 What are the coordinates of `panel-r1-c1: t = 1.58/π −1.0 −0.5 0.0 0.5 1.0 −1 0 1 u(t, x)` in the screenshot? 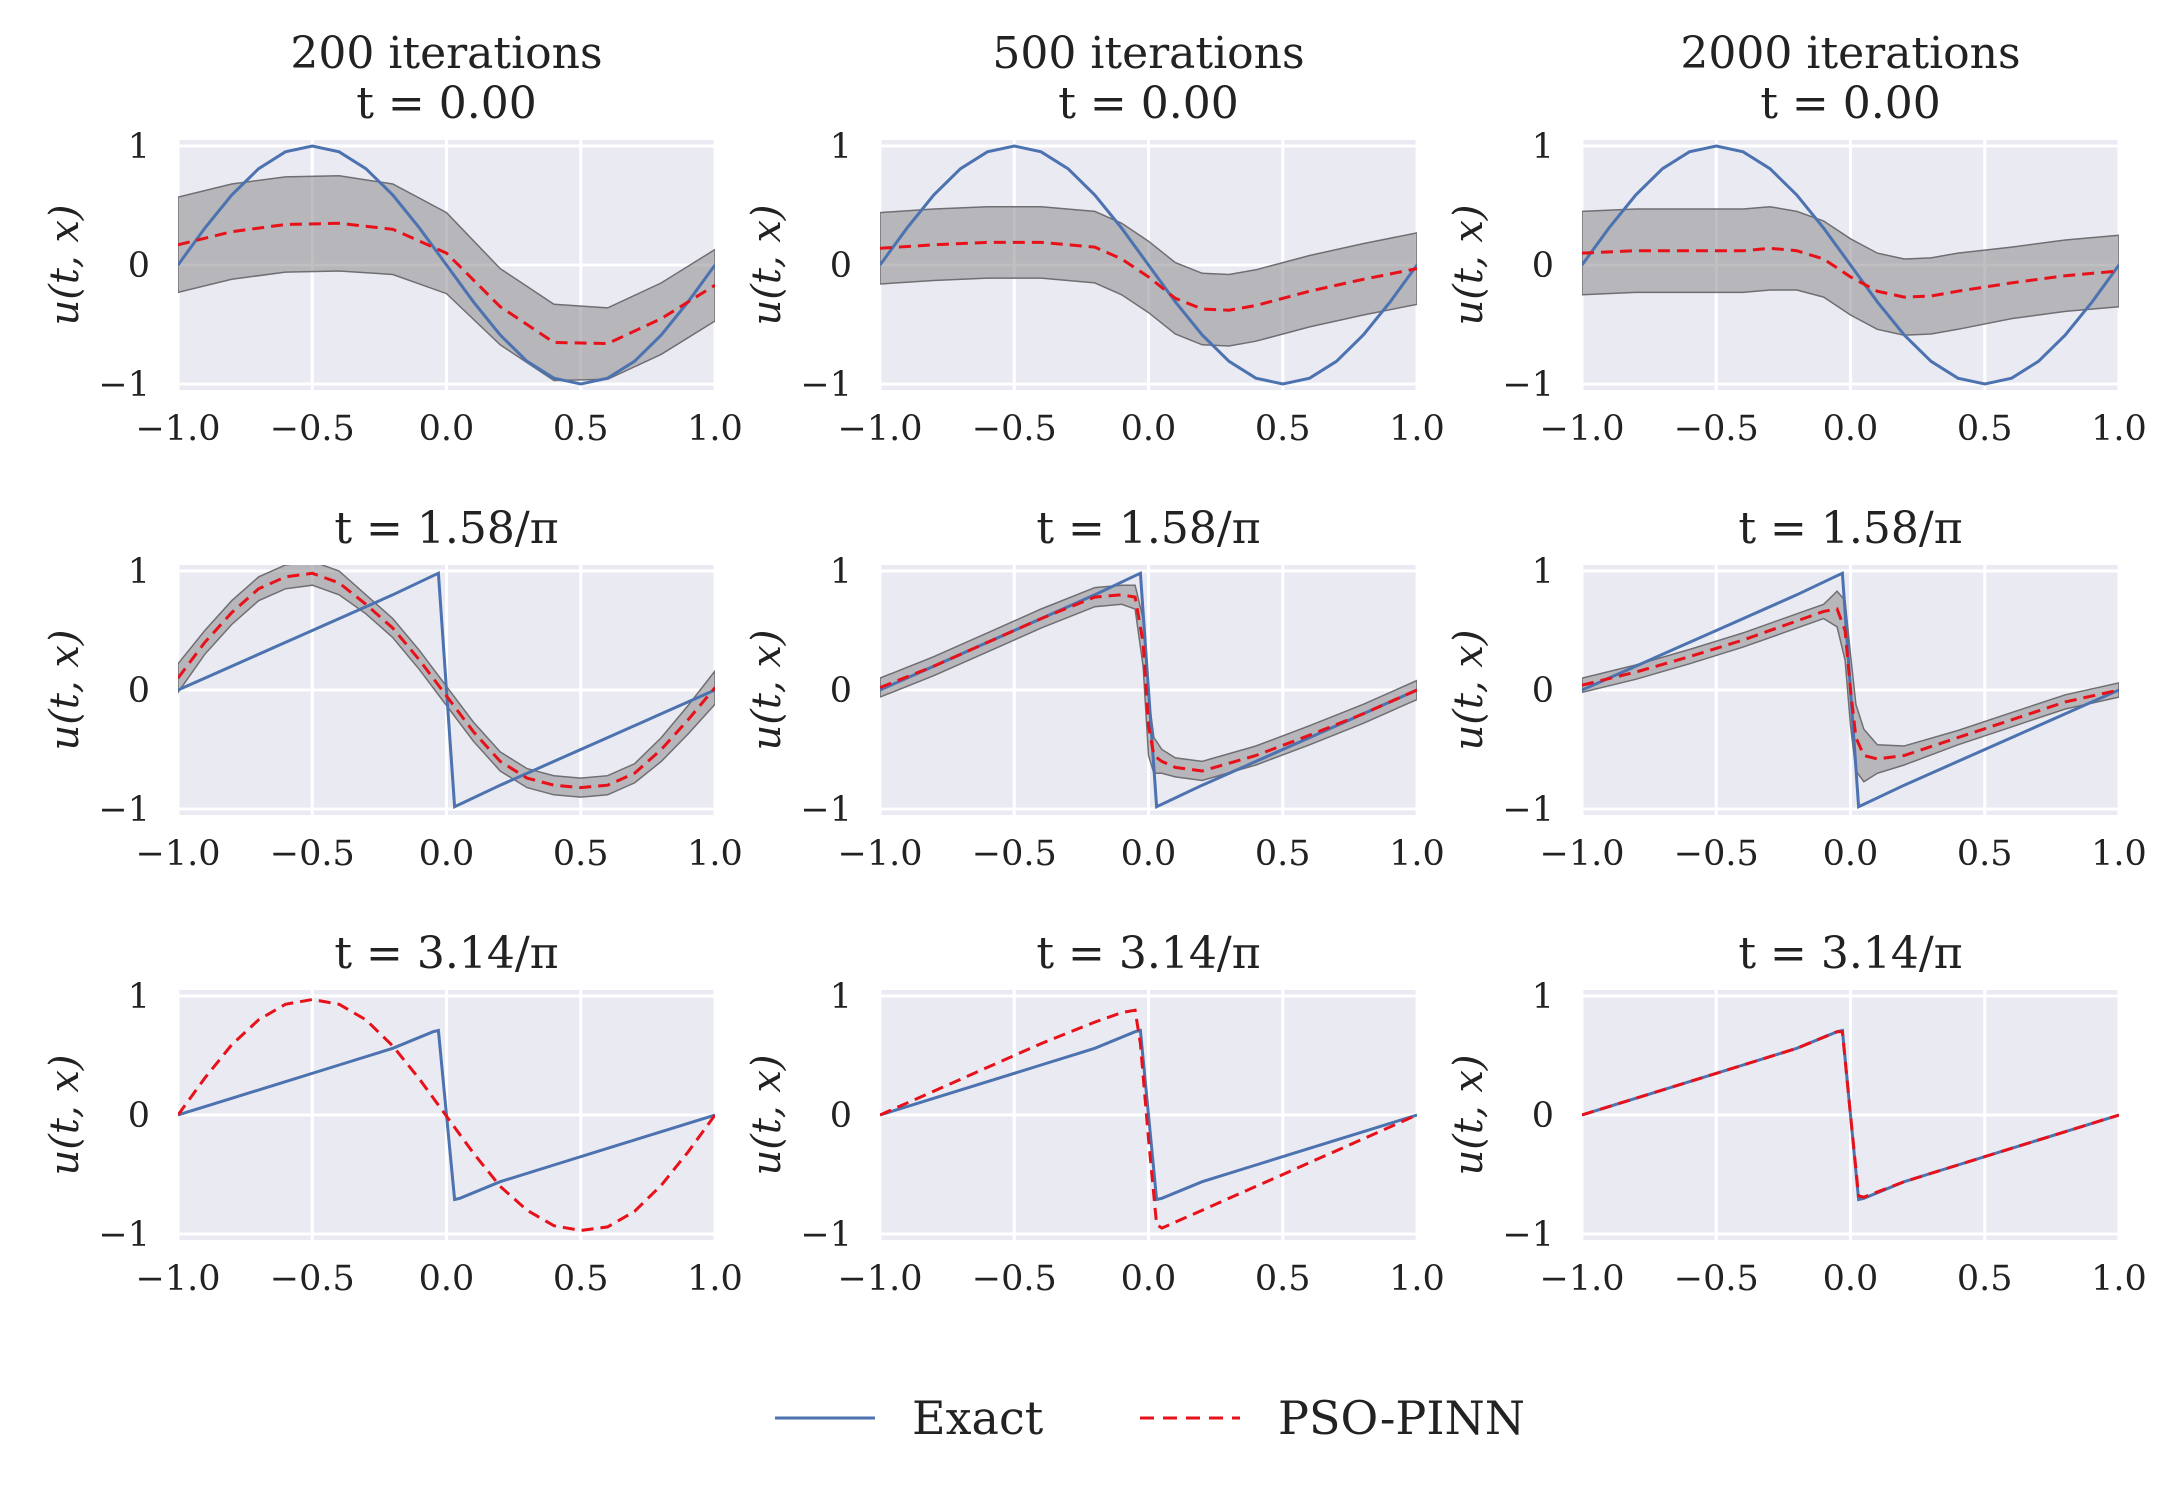 It's located at (1094, 688).